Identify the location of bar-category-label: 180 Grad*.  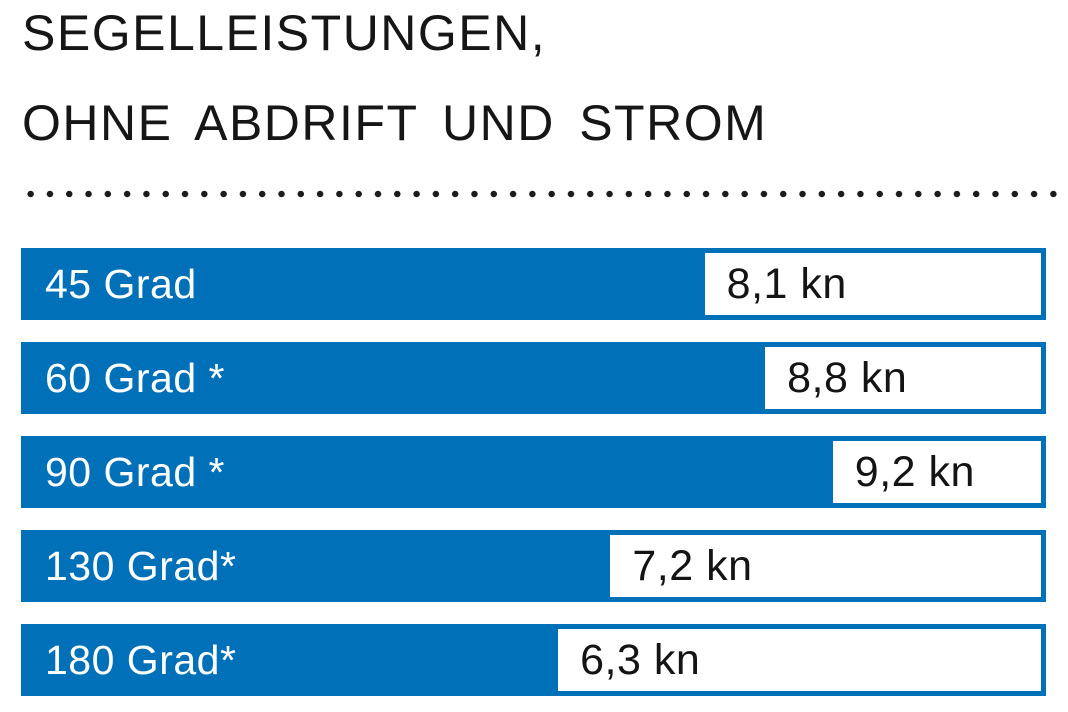
(141, 659).